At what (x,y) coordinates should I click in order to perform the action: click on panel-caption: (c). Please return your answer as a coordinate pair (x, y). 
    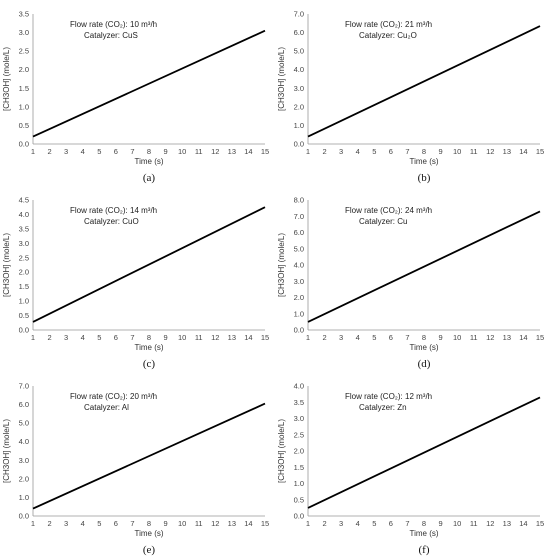
    Looking at the image, I should click on (149, 364).